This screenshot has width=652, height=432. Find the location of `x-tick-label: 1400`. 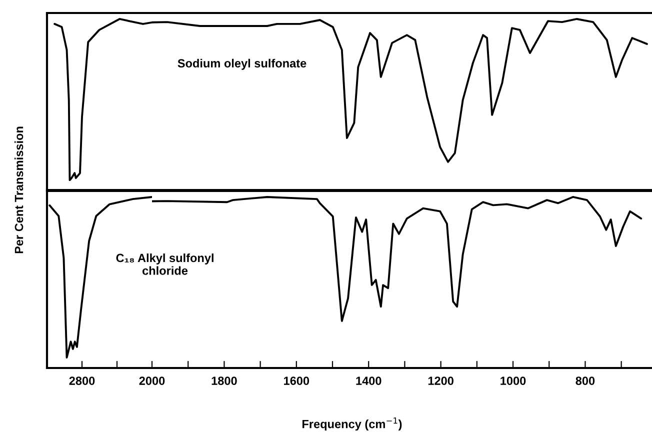

x-tick-label: 1400 is located at coordinates (369, 381).